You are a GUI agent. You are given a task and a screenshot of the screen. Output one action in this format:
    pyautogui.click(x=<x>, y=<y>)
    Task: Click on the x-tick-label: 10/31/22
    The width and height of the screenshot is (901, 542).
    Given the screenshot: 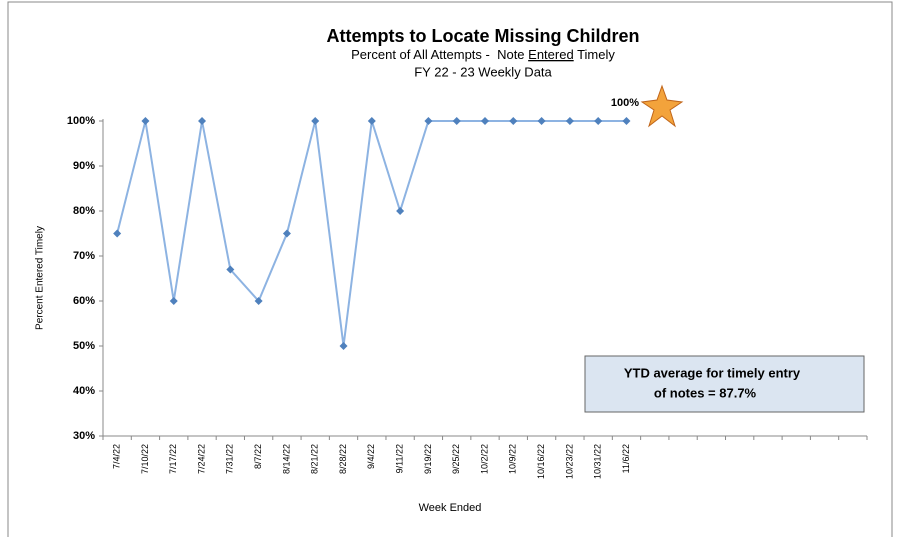 What is the action you would take?
    pyautogui.click(x=598, y=461)
    